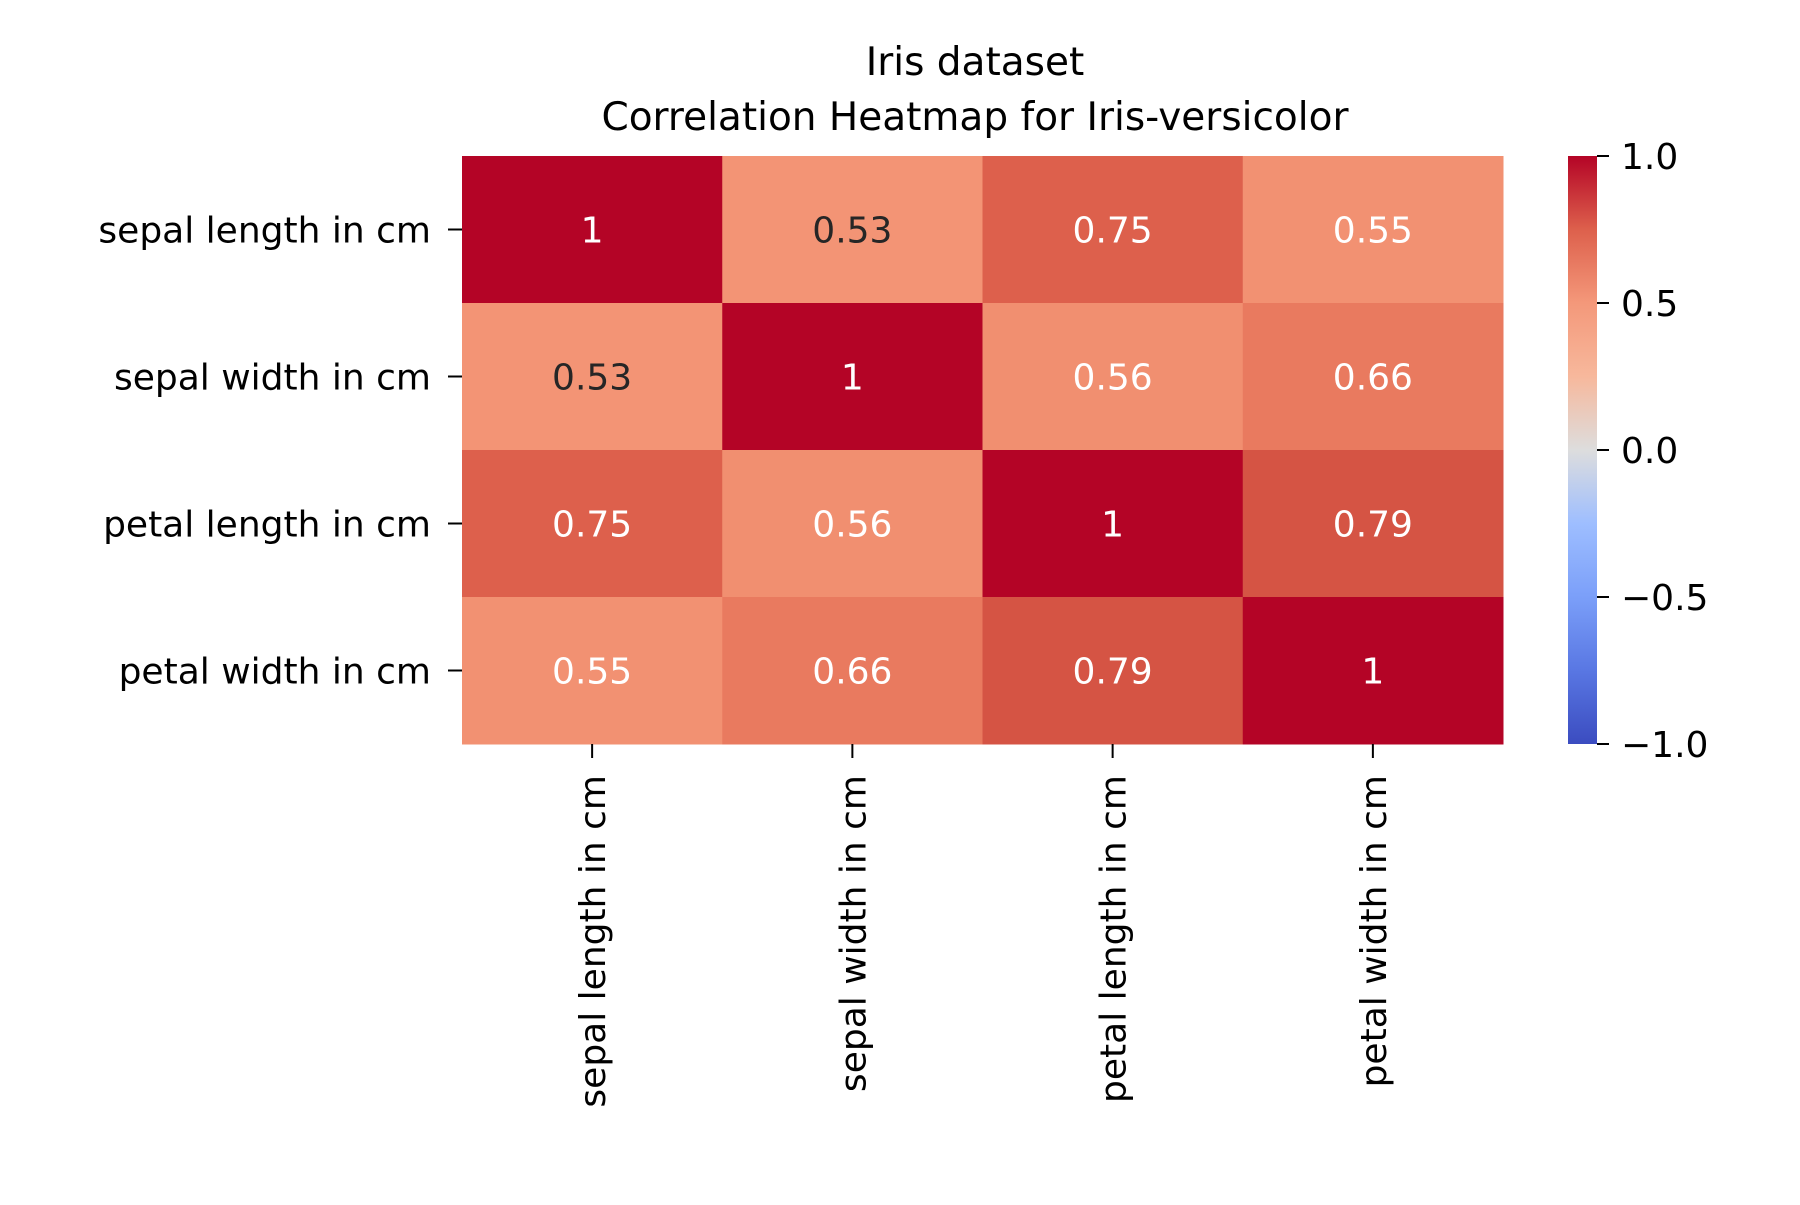  I want to click on x-tick-label: sepal width in cm, so click(853, 933).